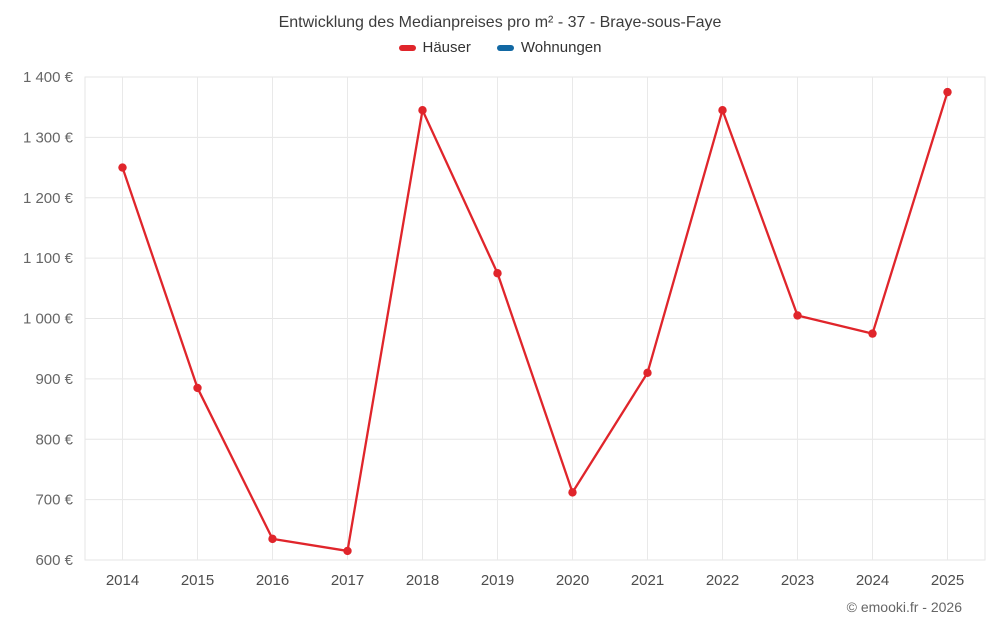  Describe the element at coordinates (54, 500) in the screenshot. I see `y-tick-label: 700 €` at that location.